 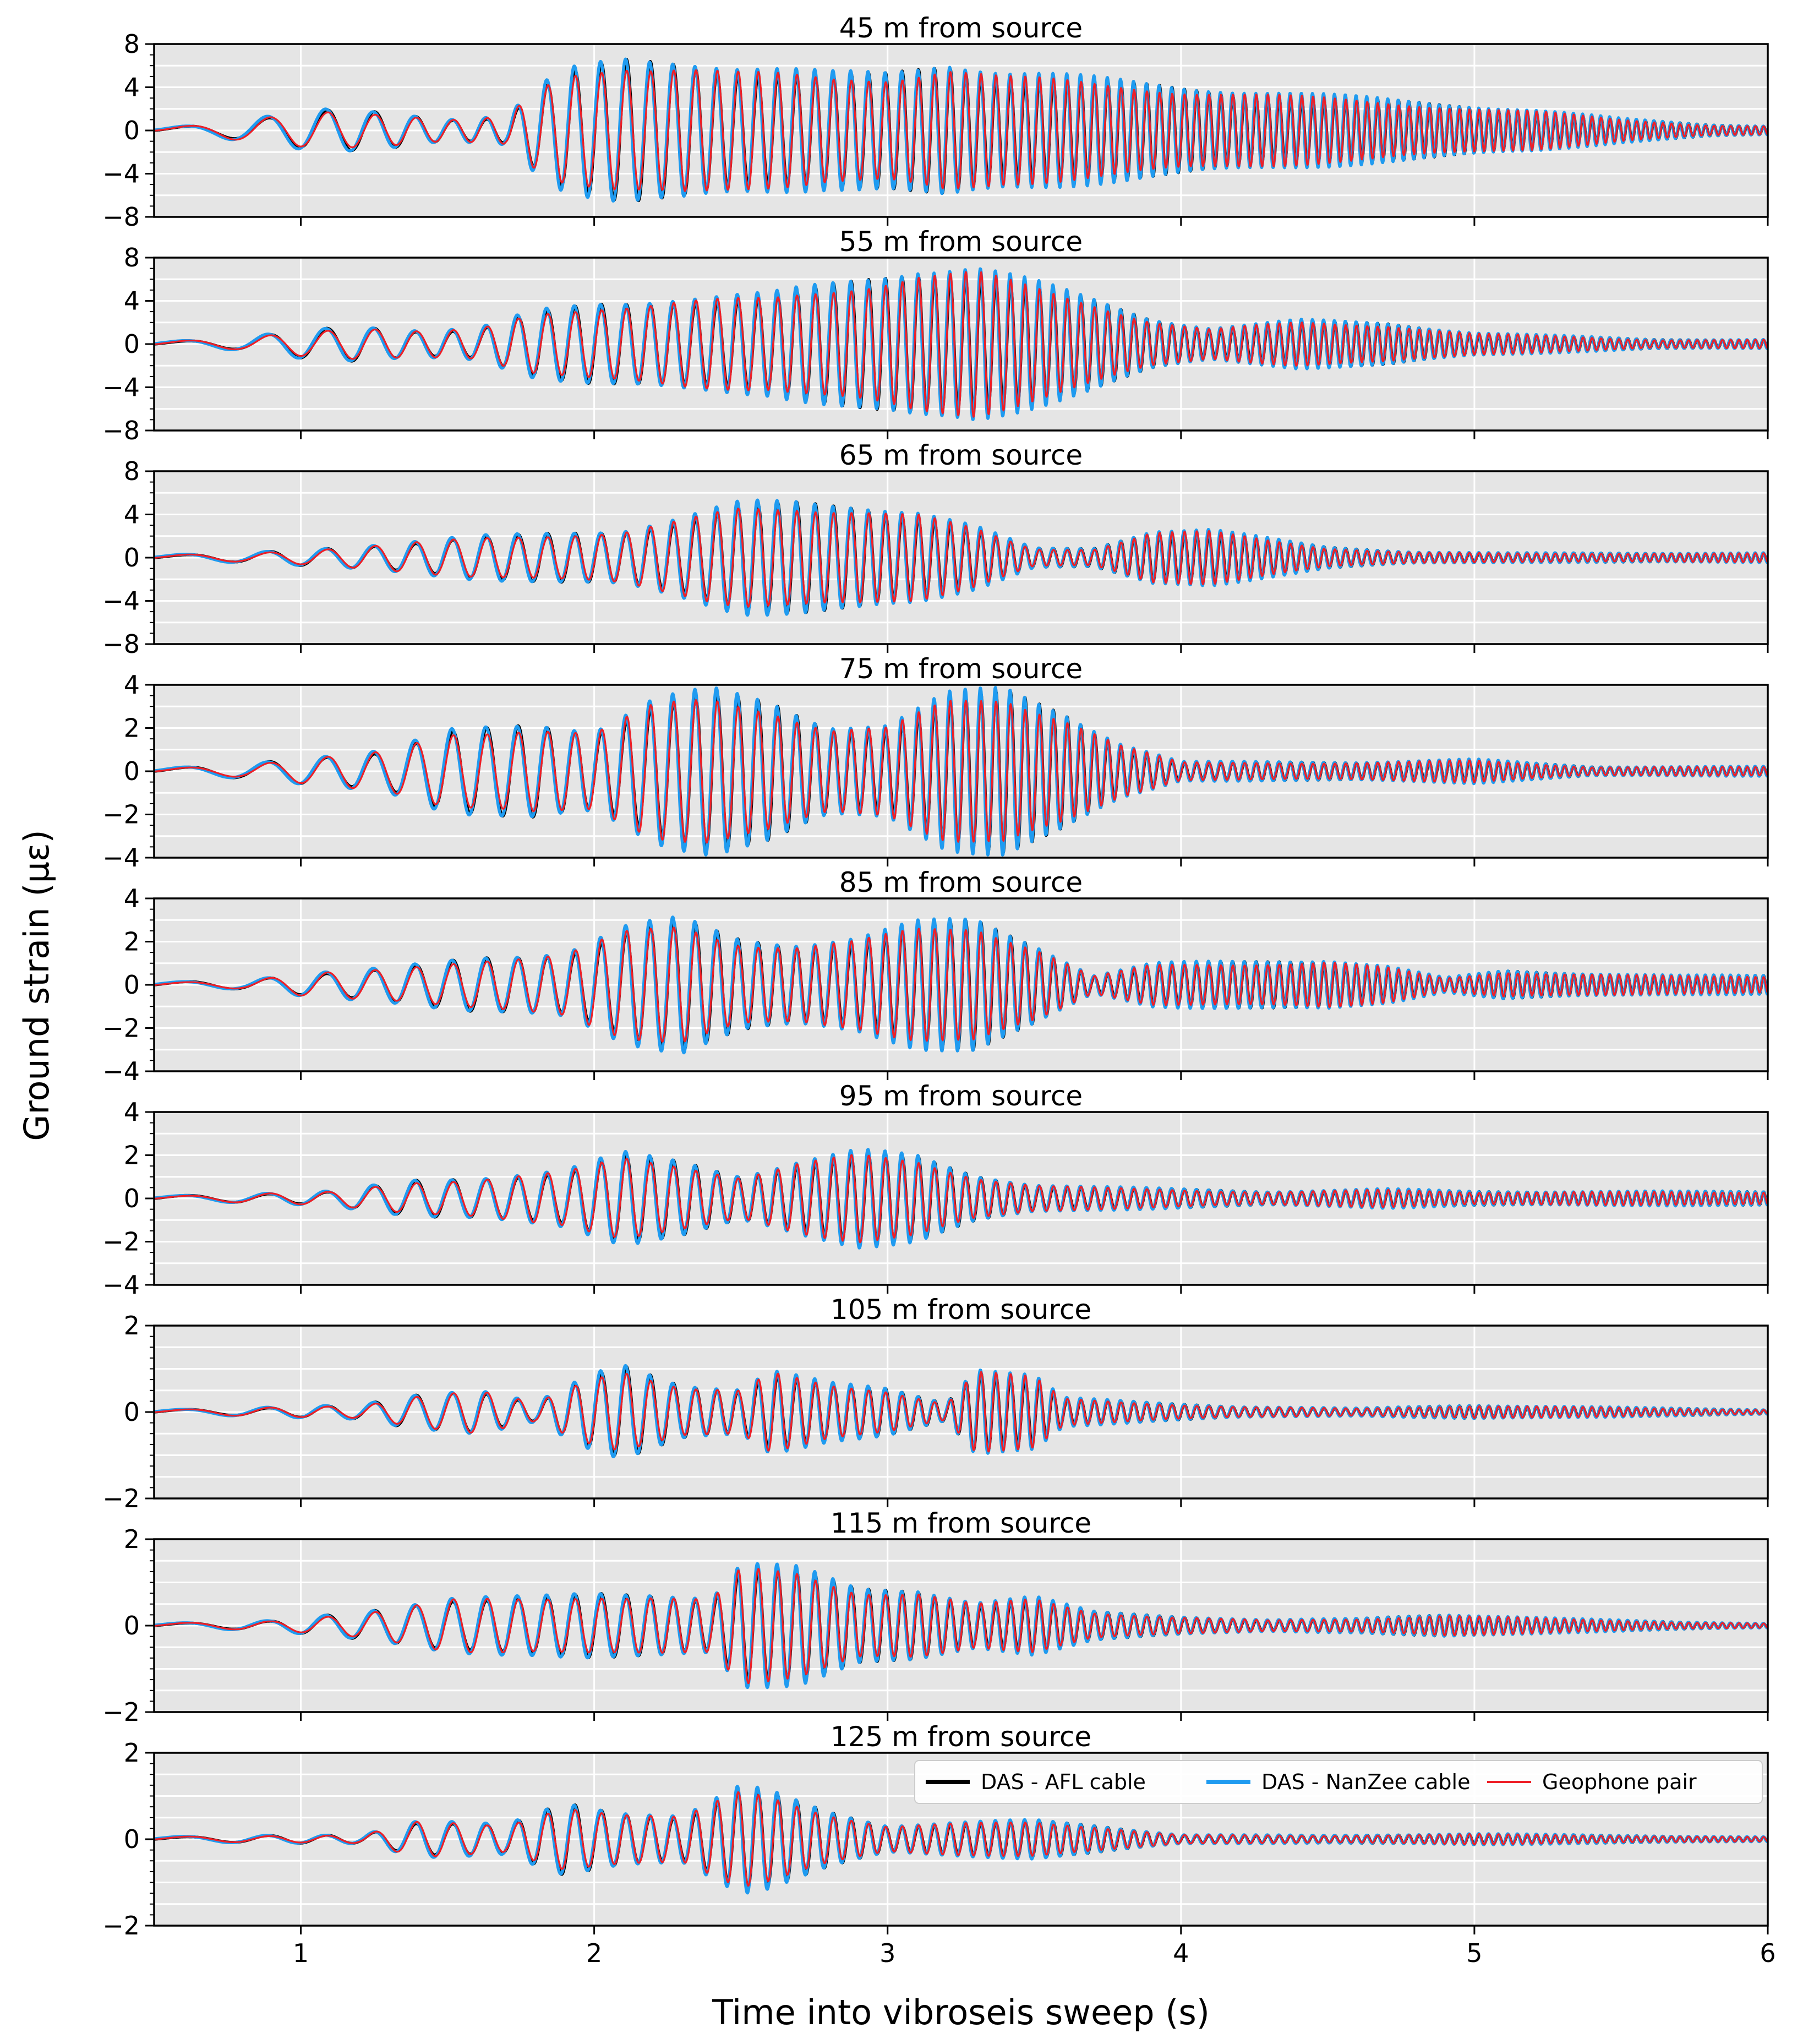 I want to click on panel-7: 2 0 −2 105 m from source, so click(x=936, y=1404).